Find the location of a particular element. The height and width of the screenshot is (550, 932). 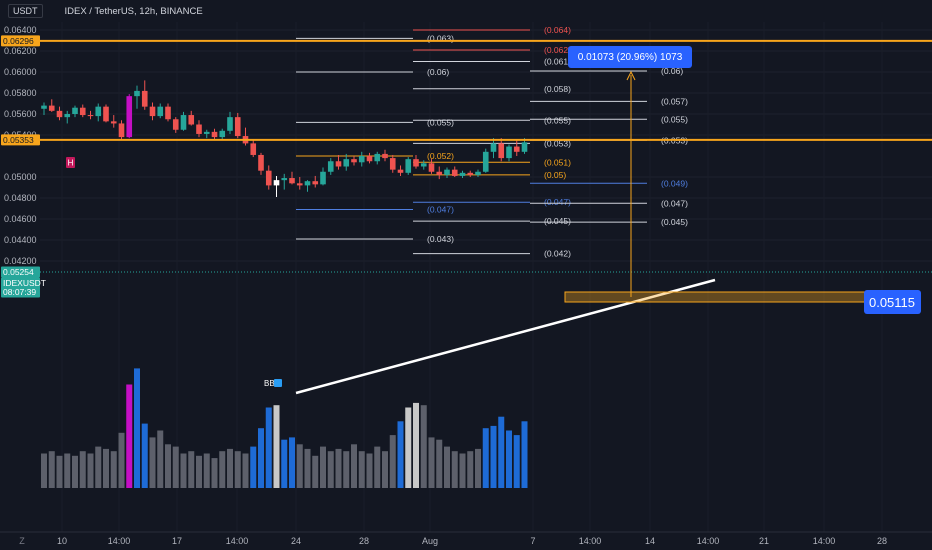

right-price-label: 0.05115 is located at coordinates (892, 302).